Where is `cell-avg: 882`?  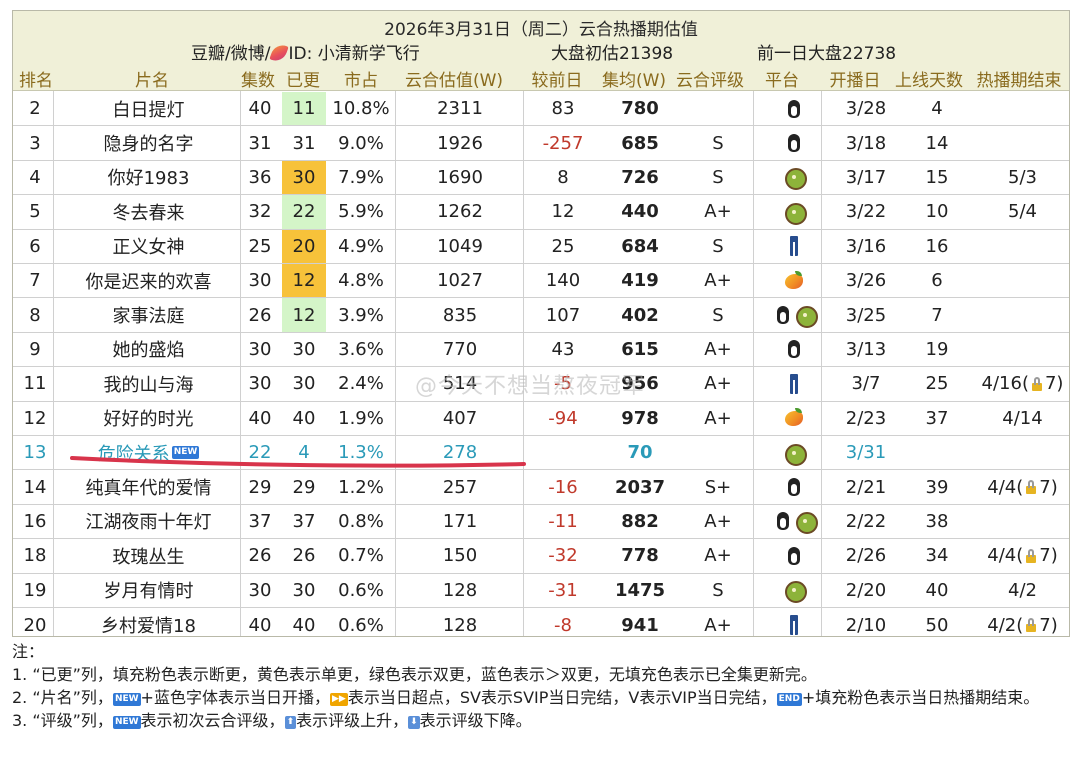 cell-avg: 882 is located at coordinates (640, 521).